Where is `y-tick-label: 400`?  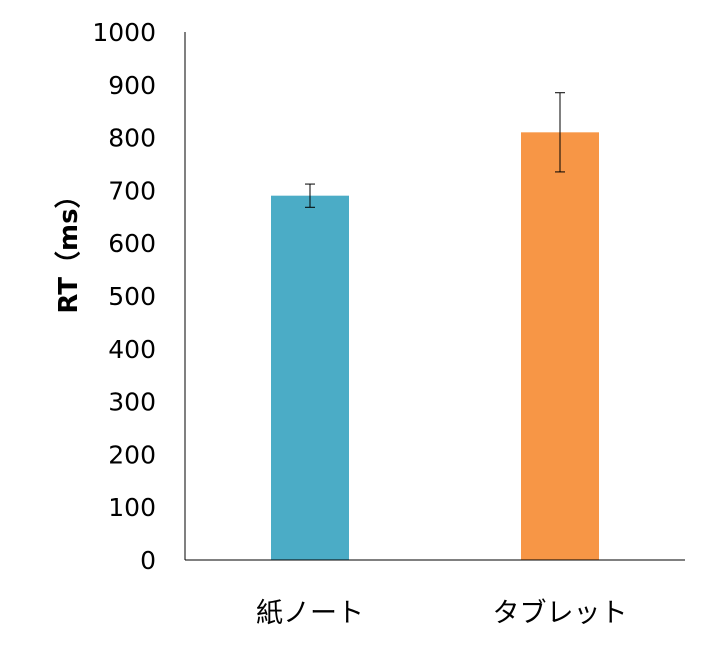 y-tick-label: 400 is located at coordinates (132, 349).